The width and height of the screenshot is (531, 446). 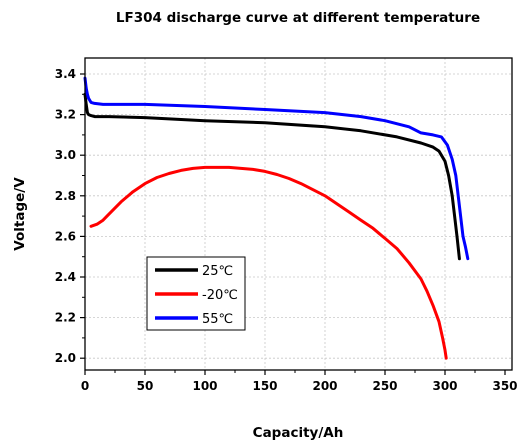 What do you see at coordinates (217, 271) in the screenshot?
I see `legend-label: 25℃` at bounding box center [217, 271].